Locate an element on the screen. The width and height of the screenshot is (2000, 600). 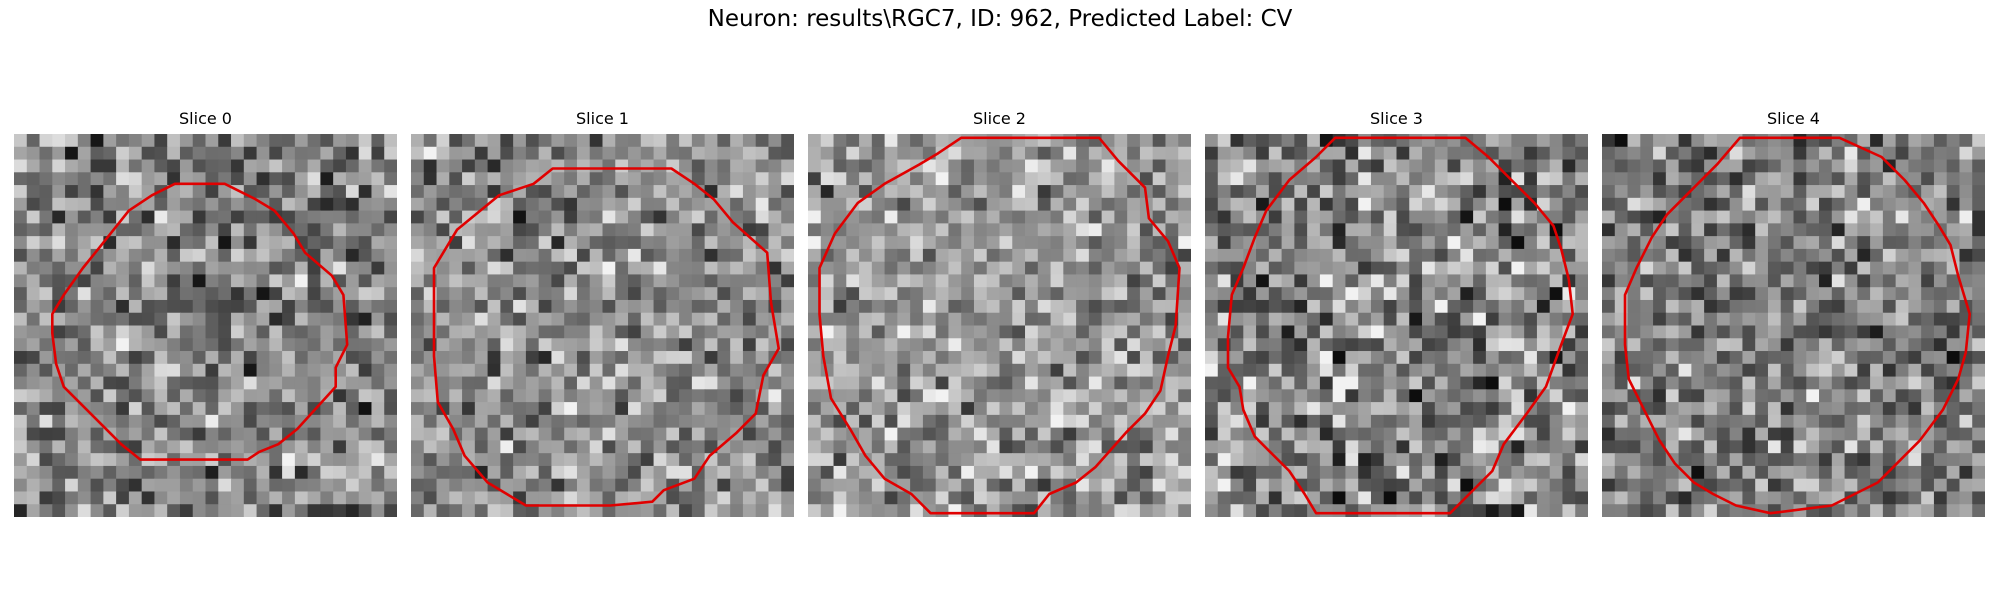
slice-panel-4: Slice 4 is located at coordinates (1793, 312).